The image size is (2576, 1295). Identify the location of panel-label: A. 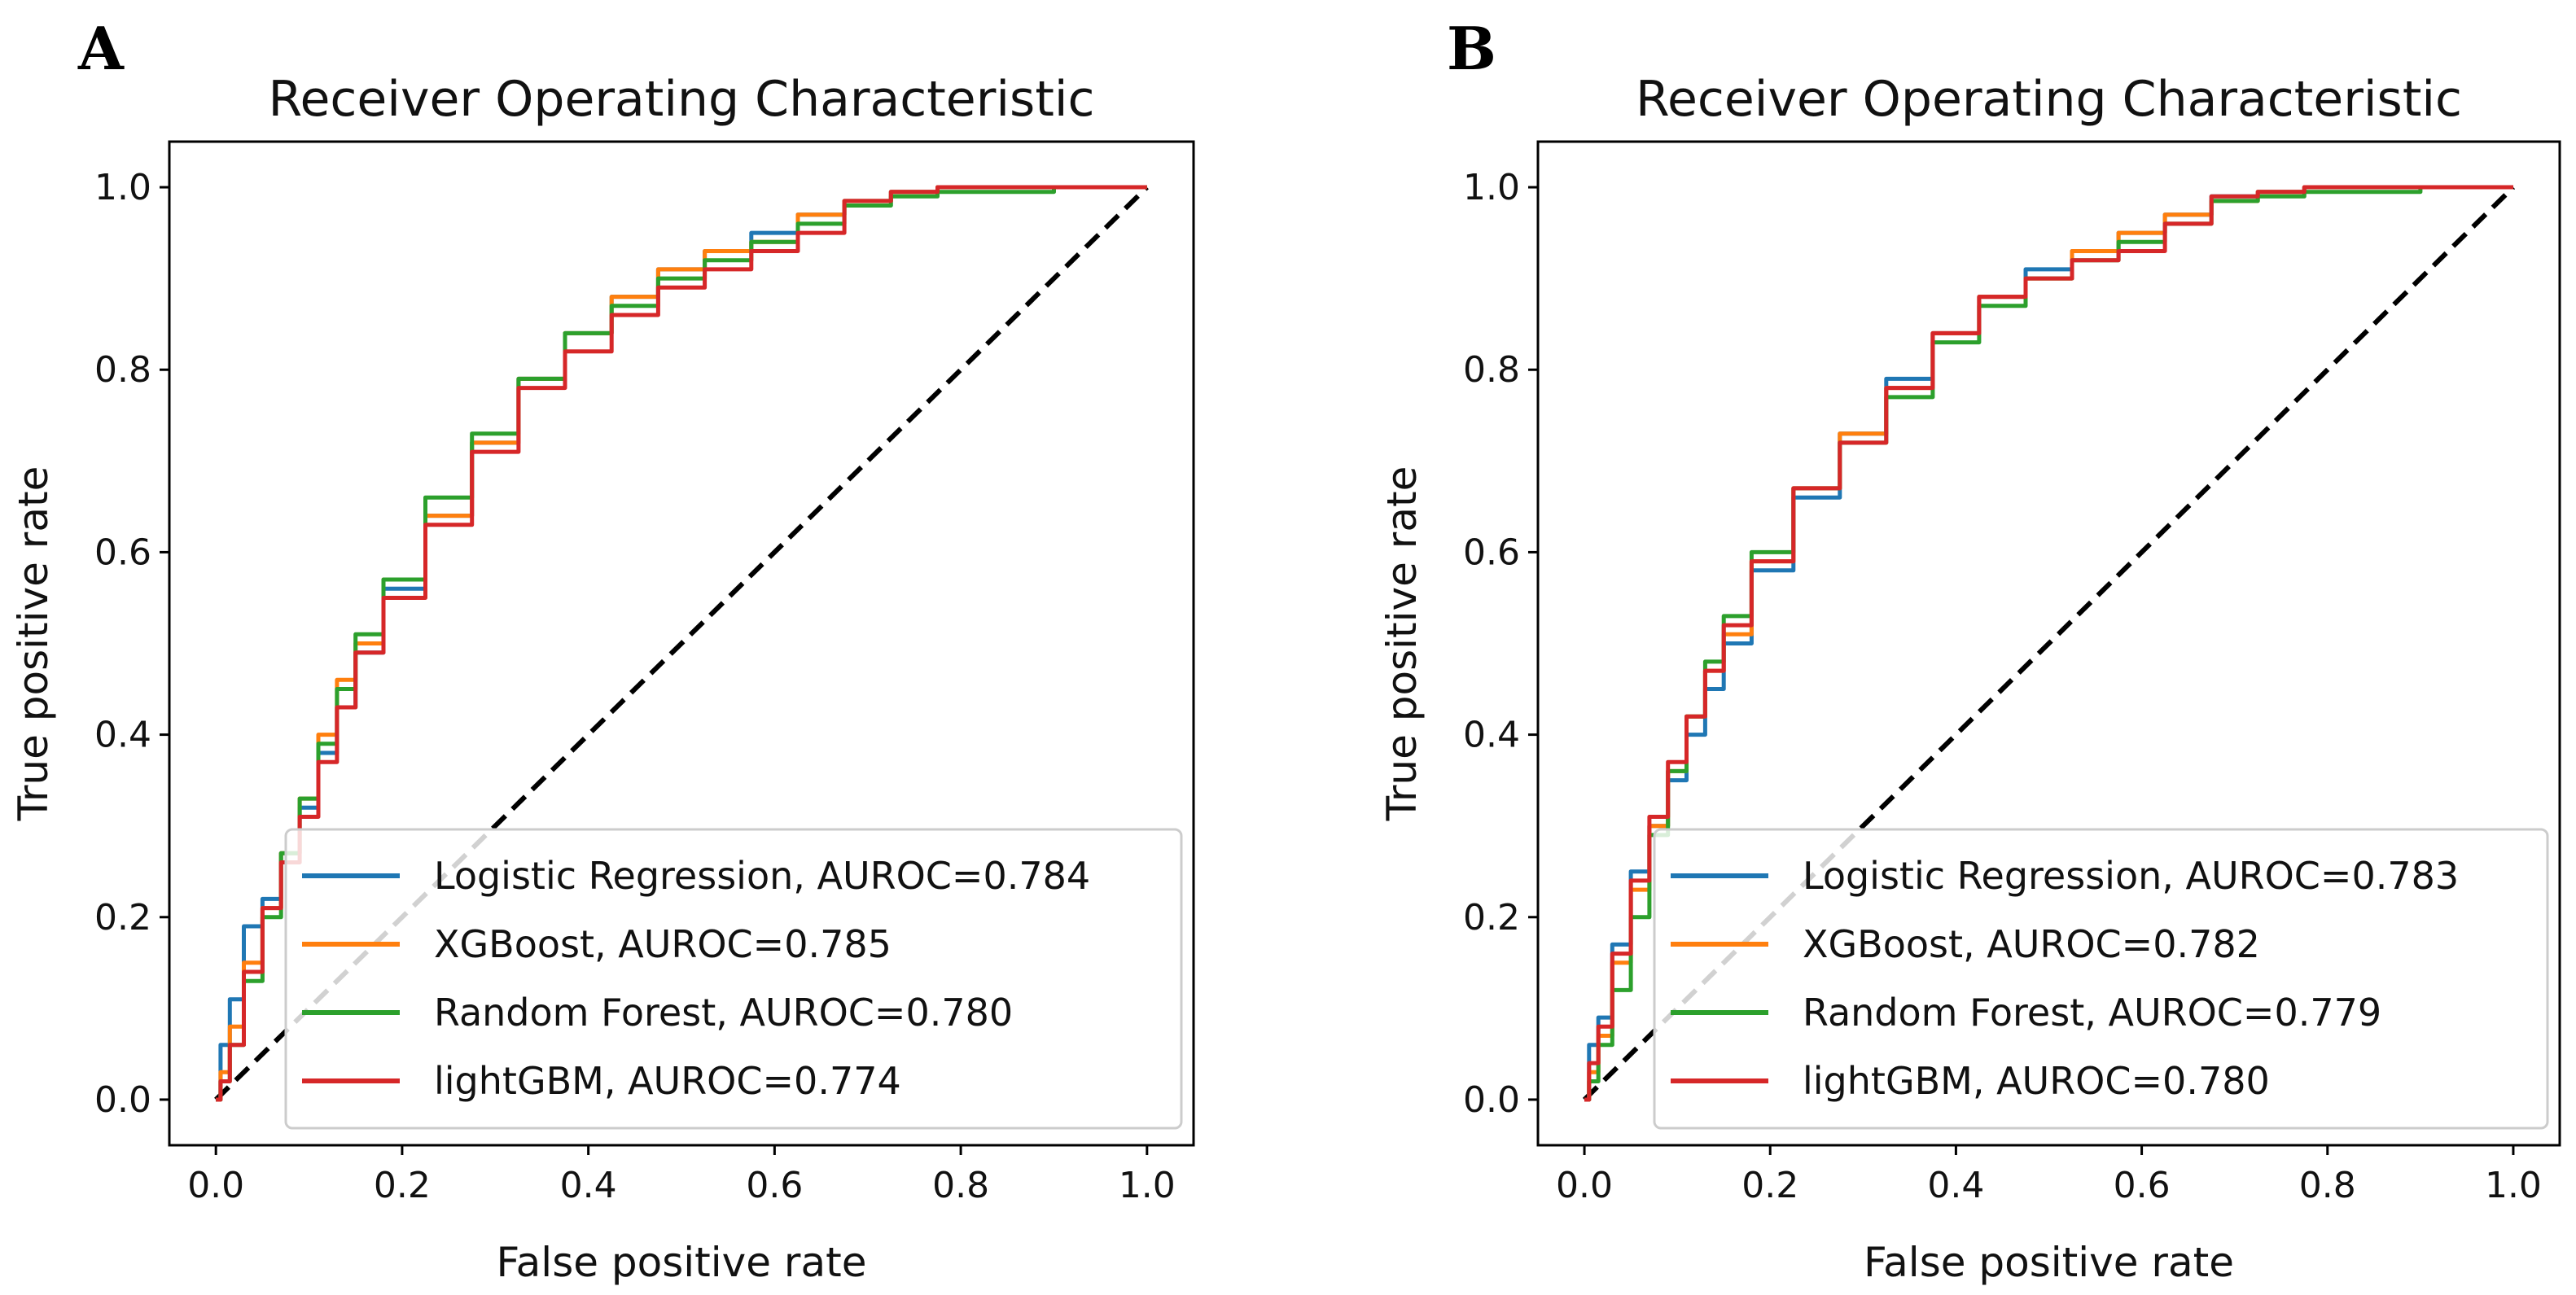
(101, 48).